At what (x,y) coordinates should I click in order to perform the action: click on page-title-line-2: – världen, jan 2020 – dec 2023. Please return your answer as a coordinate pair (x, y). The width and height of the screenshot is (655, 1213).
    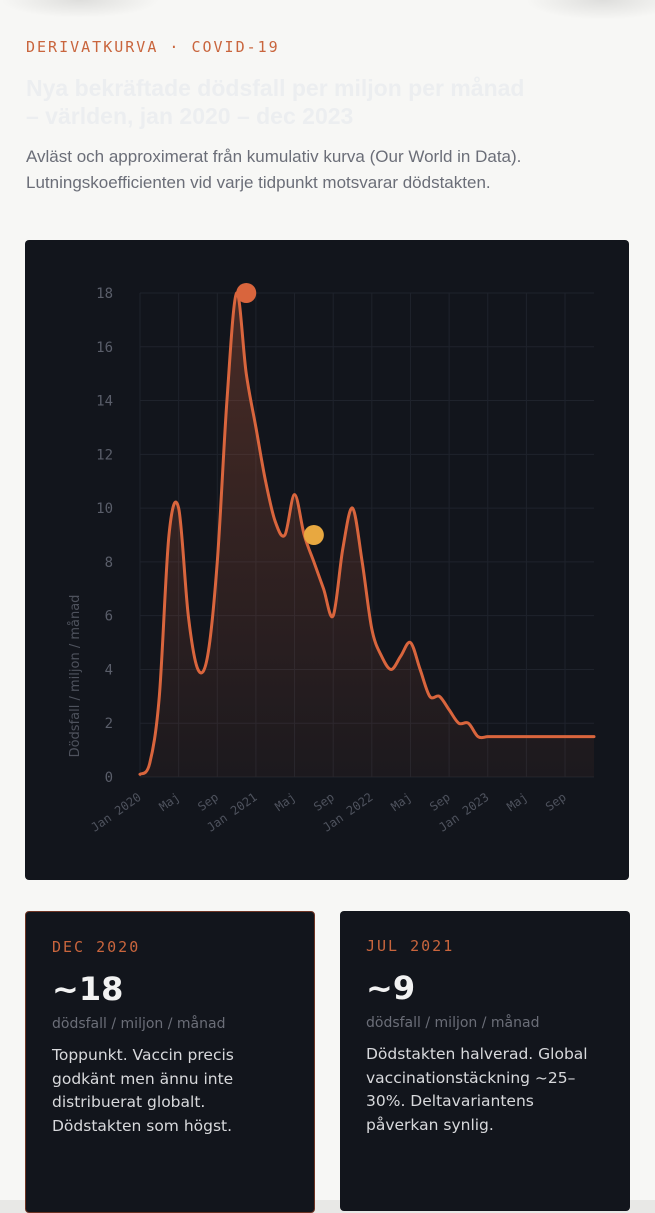
    Looking at the image, I should click on (190, 116).